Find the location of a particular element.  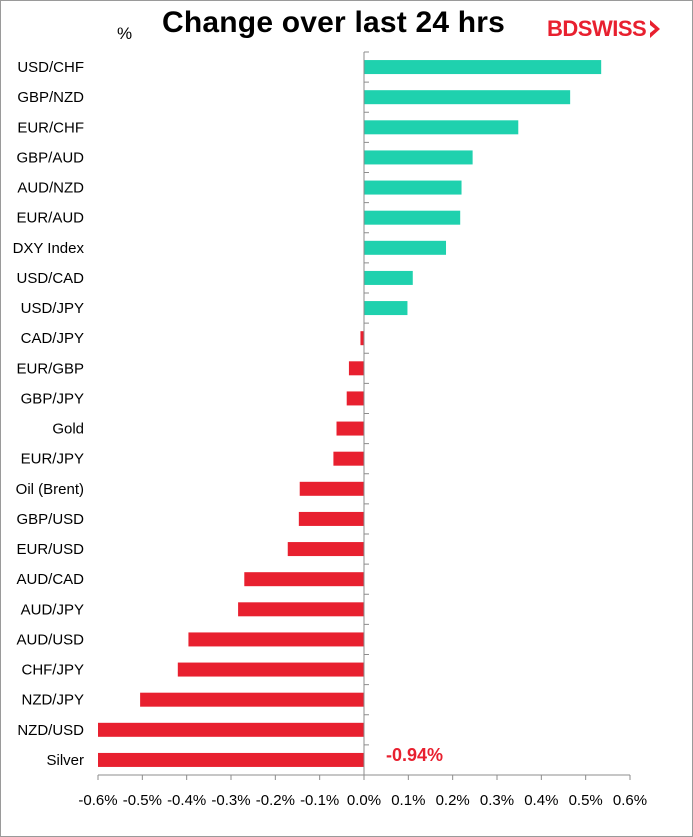

x-tick-label: 0.2% is located at coordinates (453, 800).